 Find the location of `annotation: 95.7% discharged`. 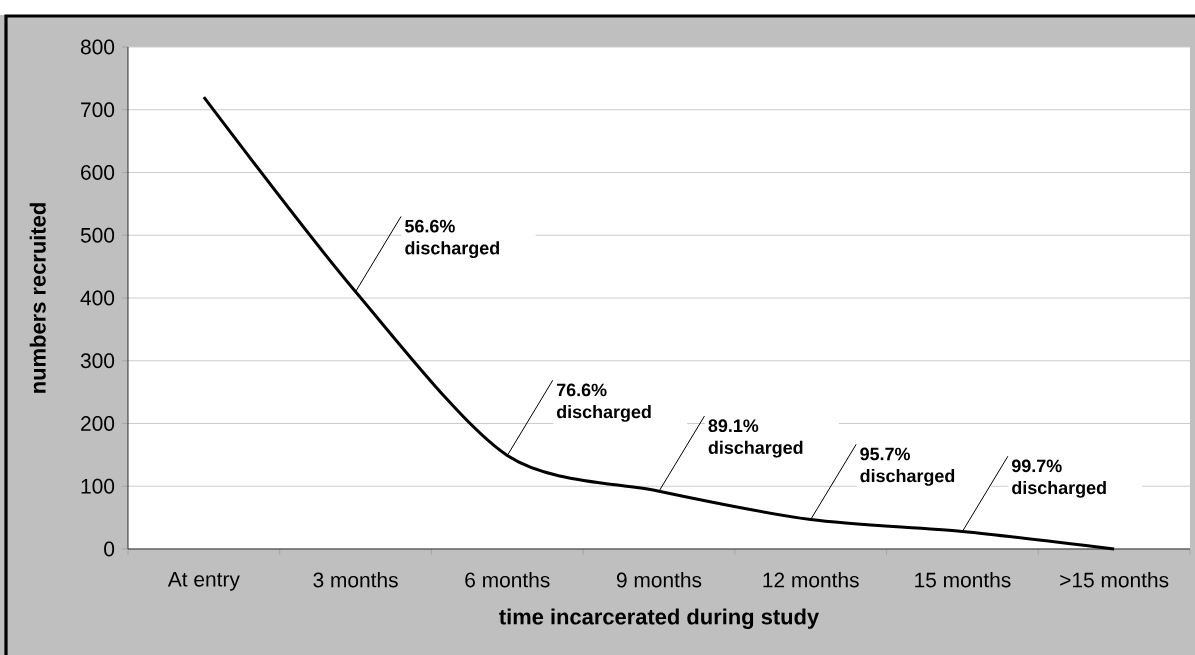

annotation: 95.7% discharged is located at coordinates (907, 466).